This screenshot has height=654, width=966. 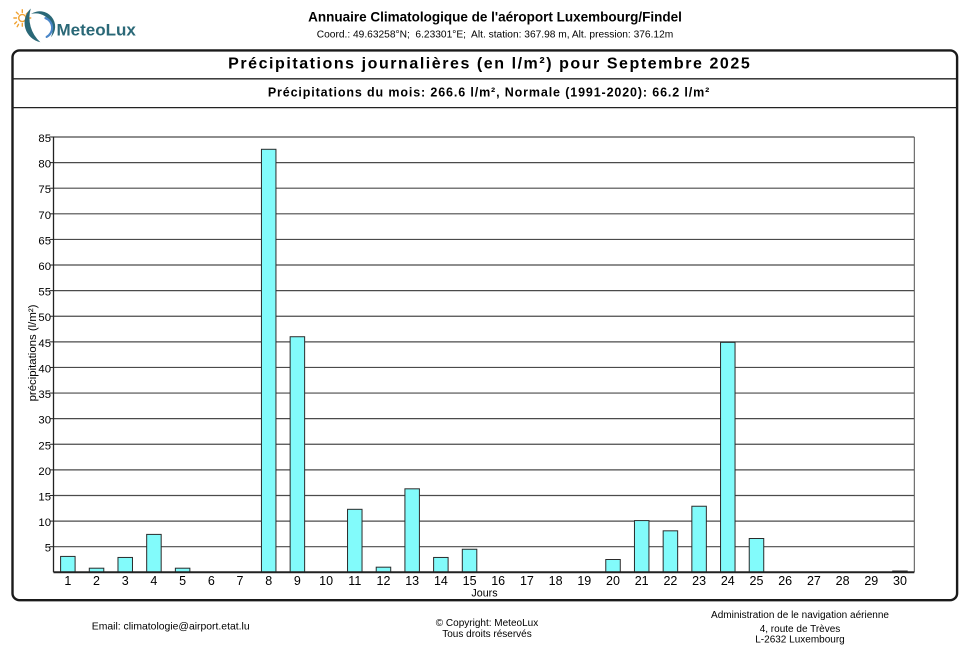 What do you see at coordinates (800, 629) in the screenshot?
I see `svg-text: 4, route de Trèves` at bounding box center [800, 629].